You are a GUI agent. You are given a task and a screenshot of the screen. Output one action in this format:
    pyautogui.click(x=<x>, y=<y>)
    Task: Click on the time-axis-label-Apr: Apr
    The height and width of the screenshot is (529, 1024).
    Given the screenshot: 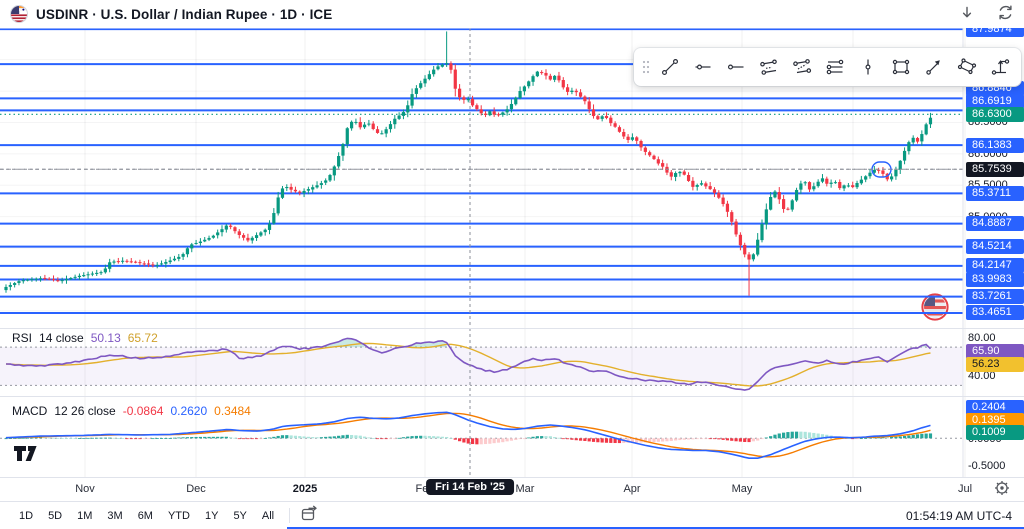 What is the action you would take?
    pyautogui.click(x=632, y=489)
    